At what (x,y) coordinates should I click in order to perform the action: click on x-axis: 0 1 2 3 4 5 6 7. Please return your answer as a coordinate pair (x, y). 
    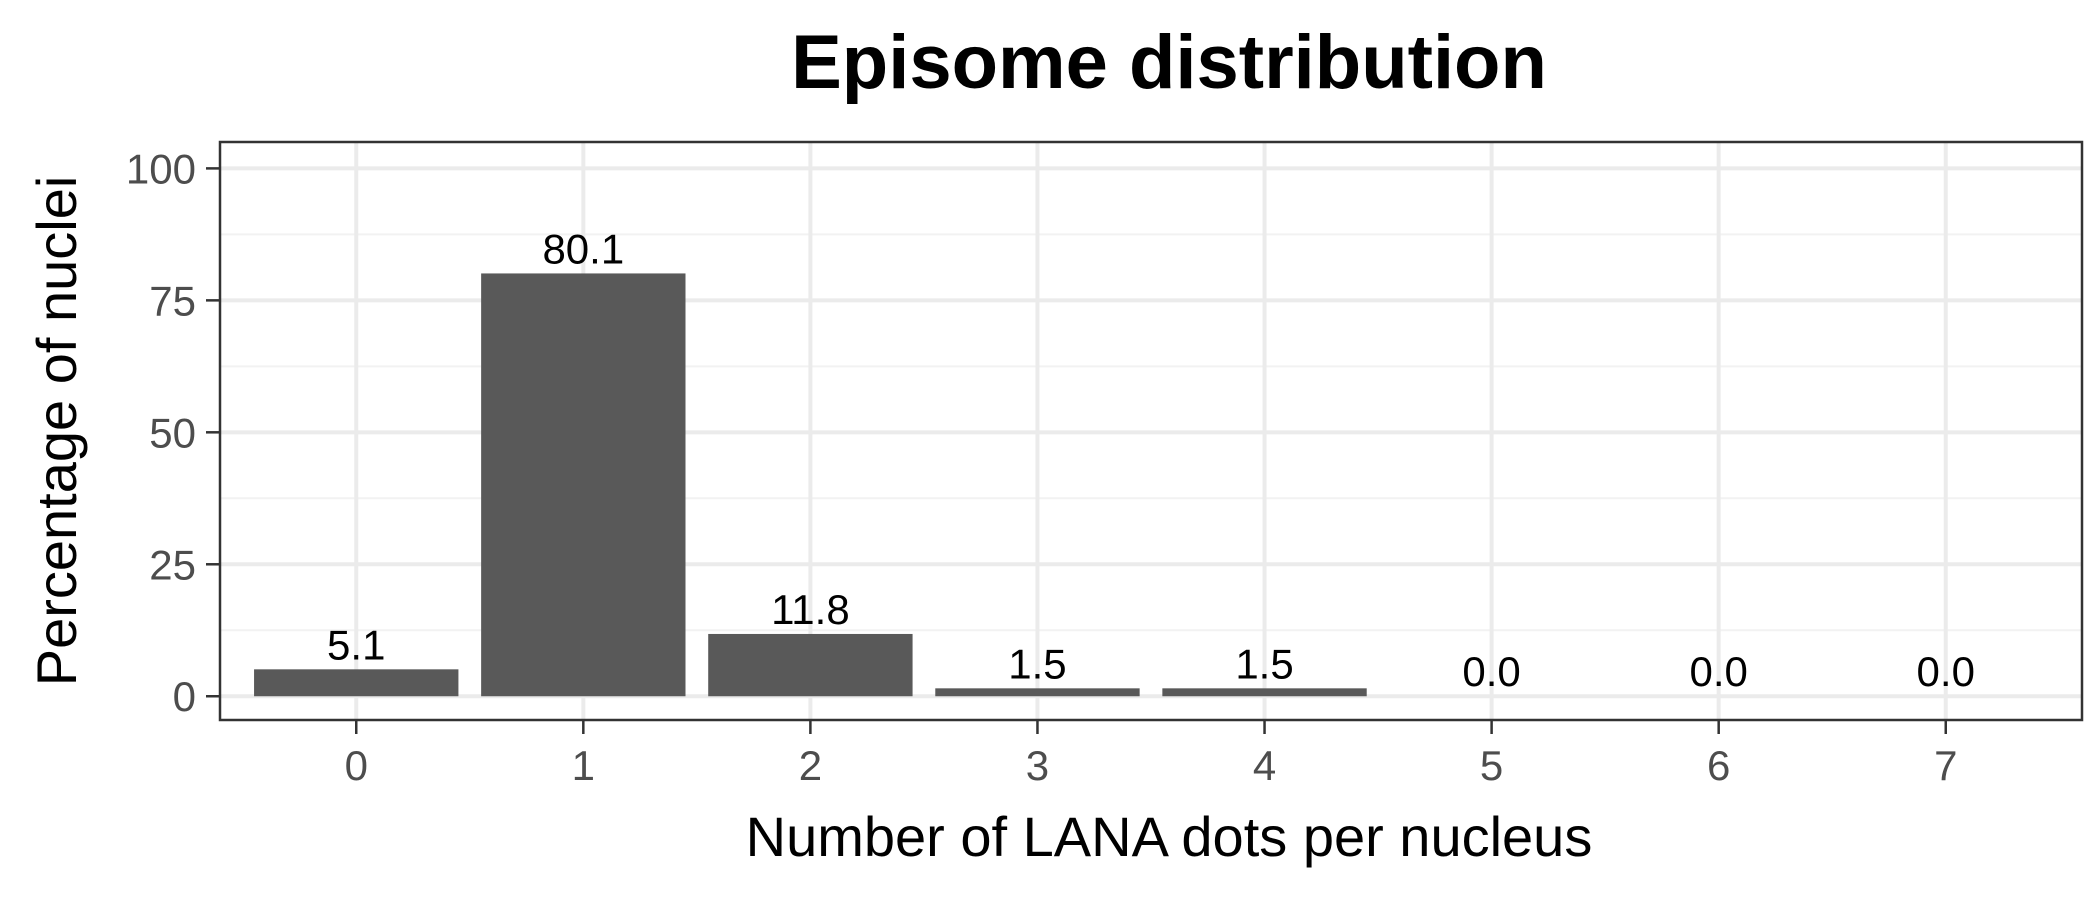
    Looking at the image, I should click on (1151, 754).